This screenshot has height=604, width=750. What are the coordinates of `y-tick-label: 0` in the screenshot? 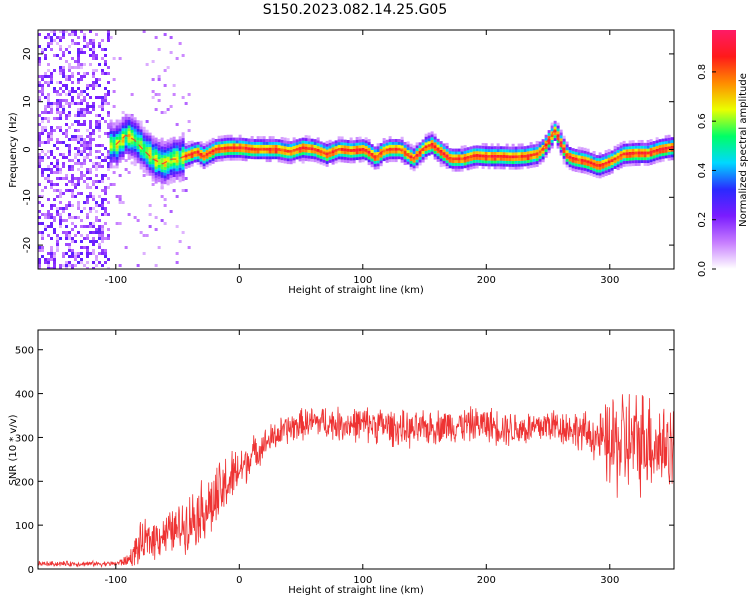 It's located at (27, 149).